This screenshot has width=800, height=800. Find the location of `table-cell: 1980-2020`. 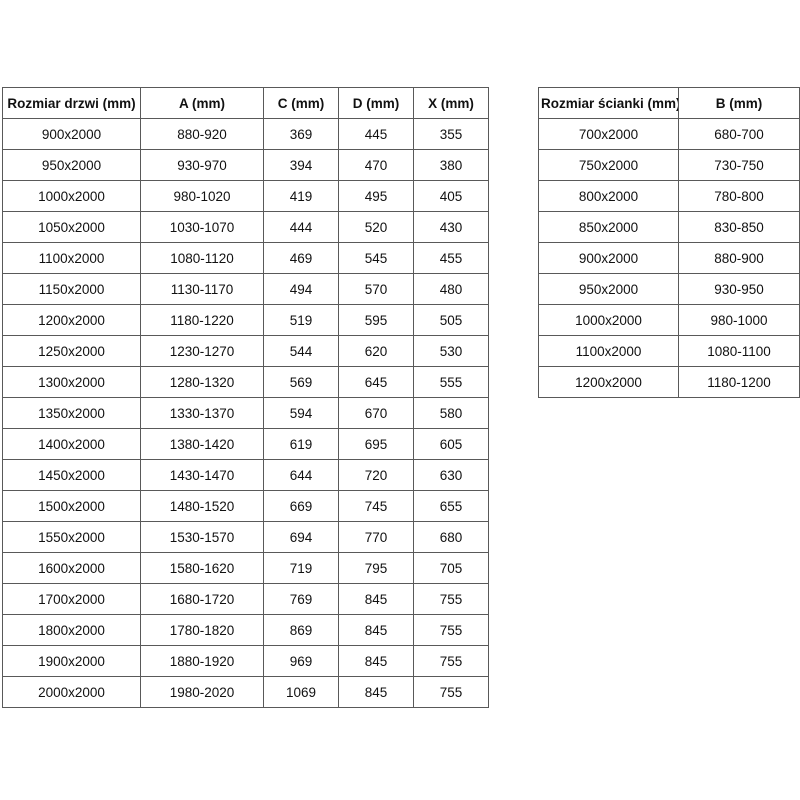

table-cell: 1980-2020 is located at coordinates (202, 692).